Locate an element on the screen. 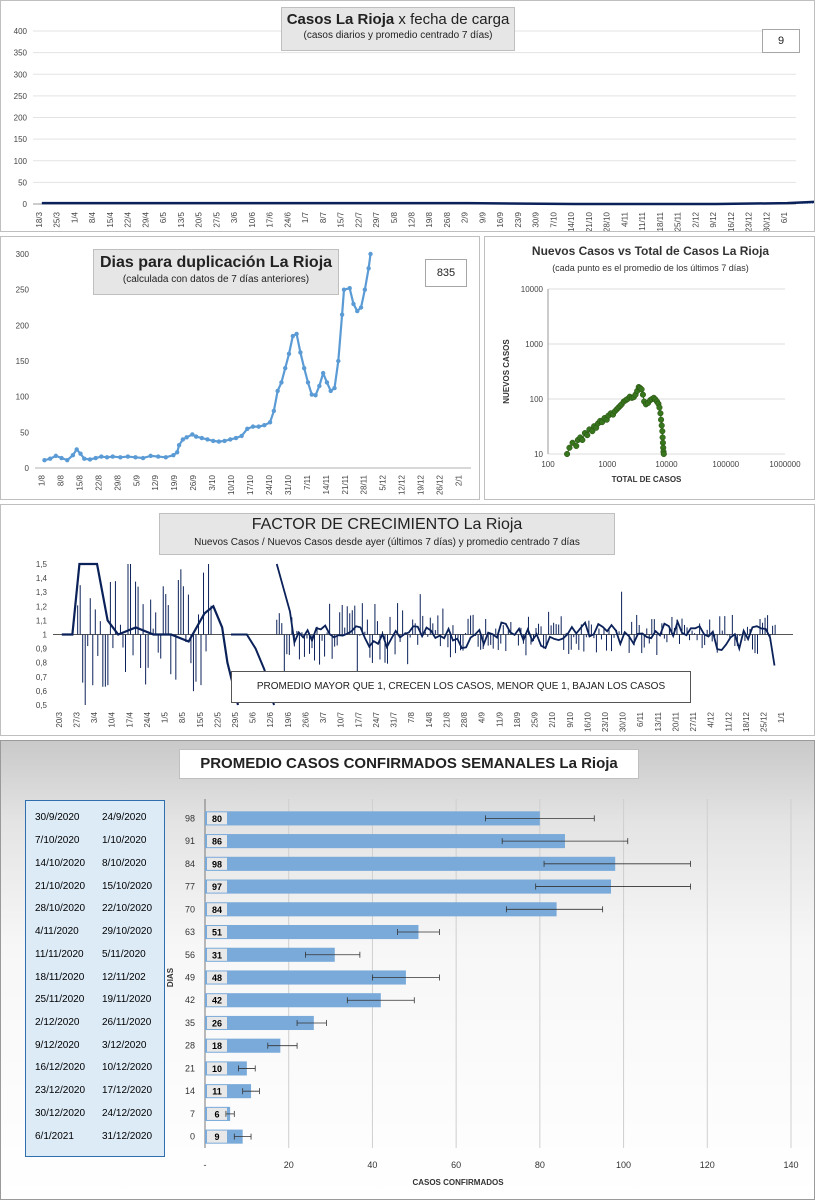 The width and height of the screenshot is (815, 1200). x-tick-label: 28/10 is located at coordinates (607, 221).